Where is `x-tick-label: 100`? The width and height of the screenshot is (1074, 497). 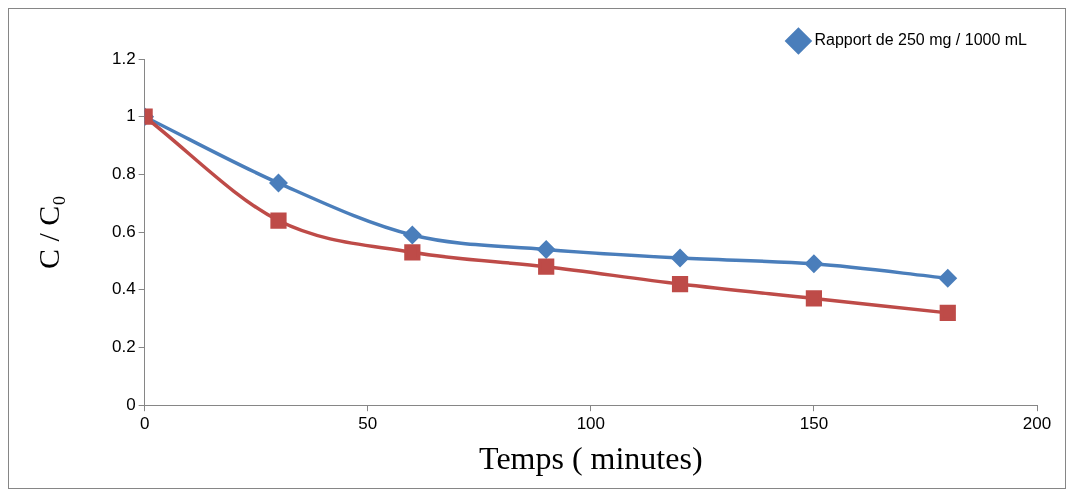 x-tick-label: 100 is located at coordinates (590, 424).